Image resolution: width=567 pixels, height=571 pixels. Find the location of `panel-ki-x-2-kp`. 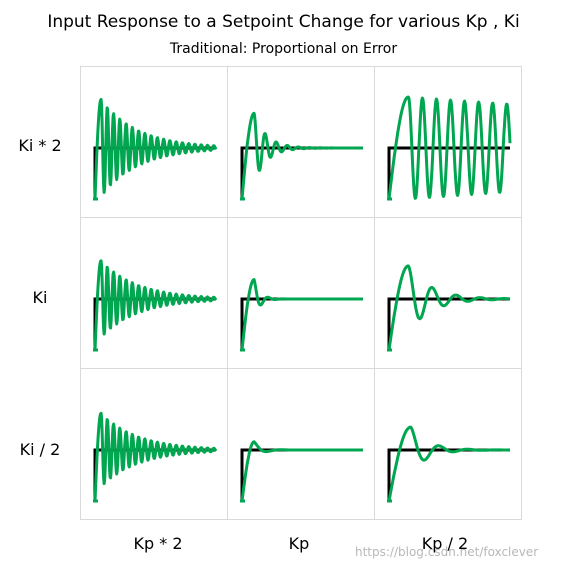

panel-ki-x-2-kp is located at coordinates (300, 141).